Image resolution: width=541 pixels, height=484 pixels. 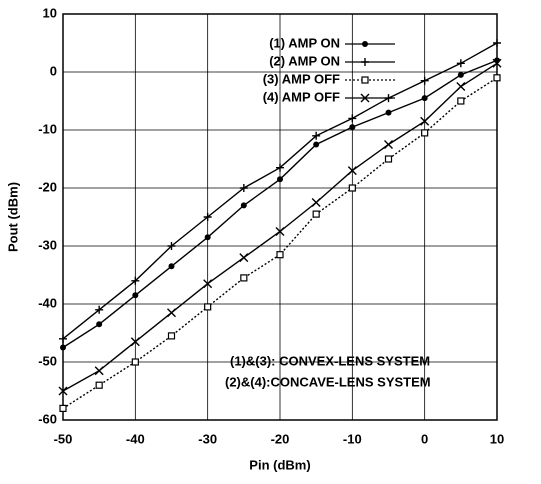 What do you see at coordinates (328, 381) in the screenshot?
I see `annotation: (2)&(4):CONCAVE-LENS SYSTEM` at bounding box center [328, 381].